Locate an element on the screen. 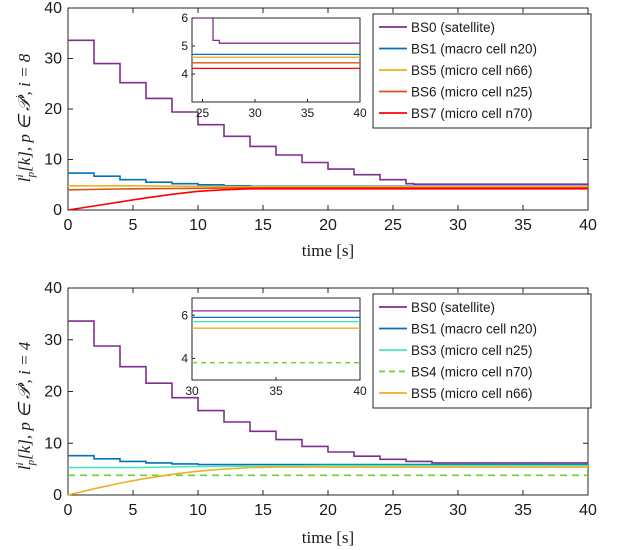 This screenshot has height=550, width=618. legend-label: BS6 (micro cell n25) is located at coordinates (472, 92).